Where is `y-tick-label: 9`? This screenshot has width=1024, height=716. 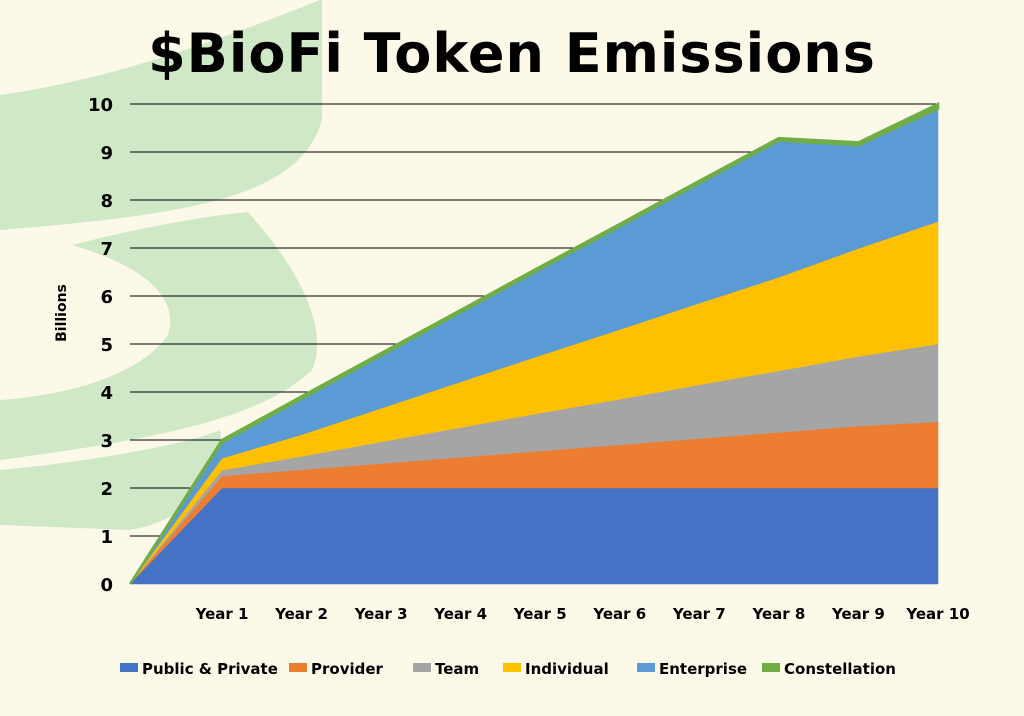 y-tick-label: 9 is located at coordinates (106, 153).